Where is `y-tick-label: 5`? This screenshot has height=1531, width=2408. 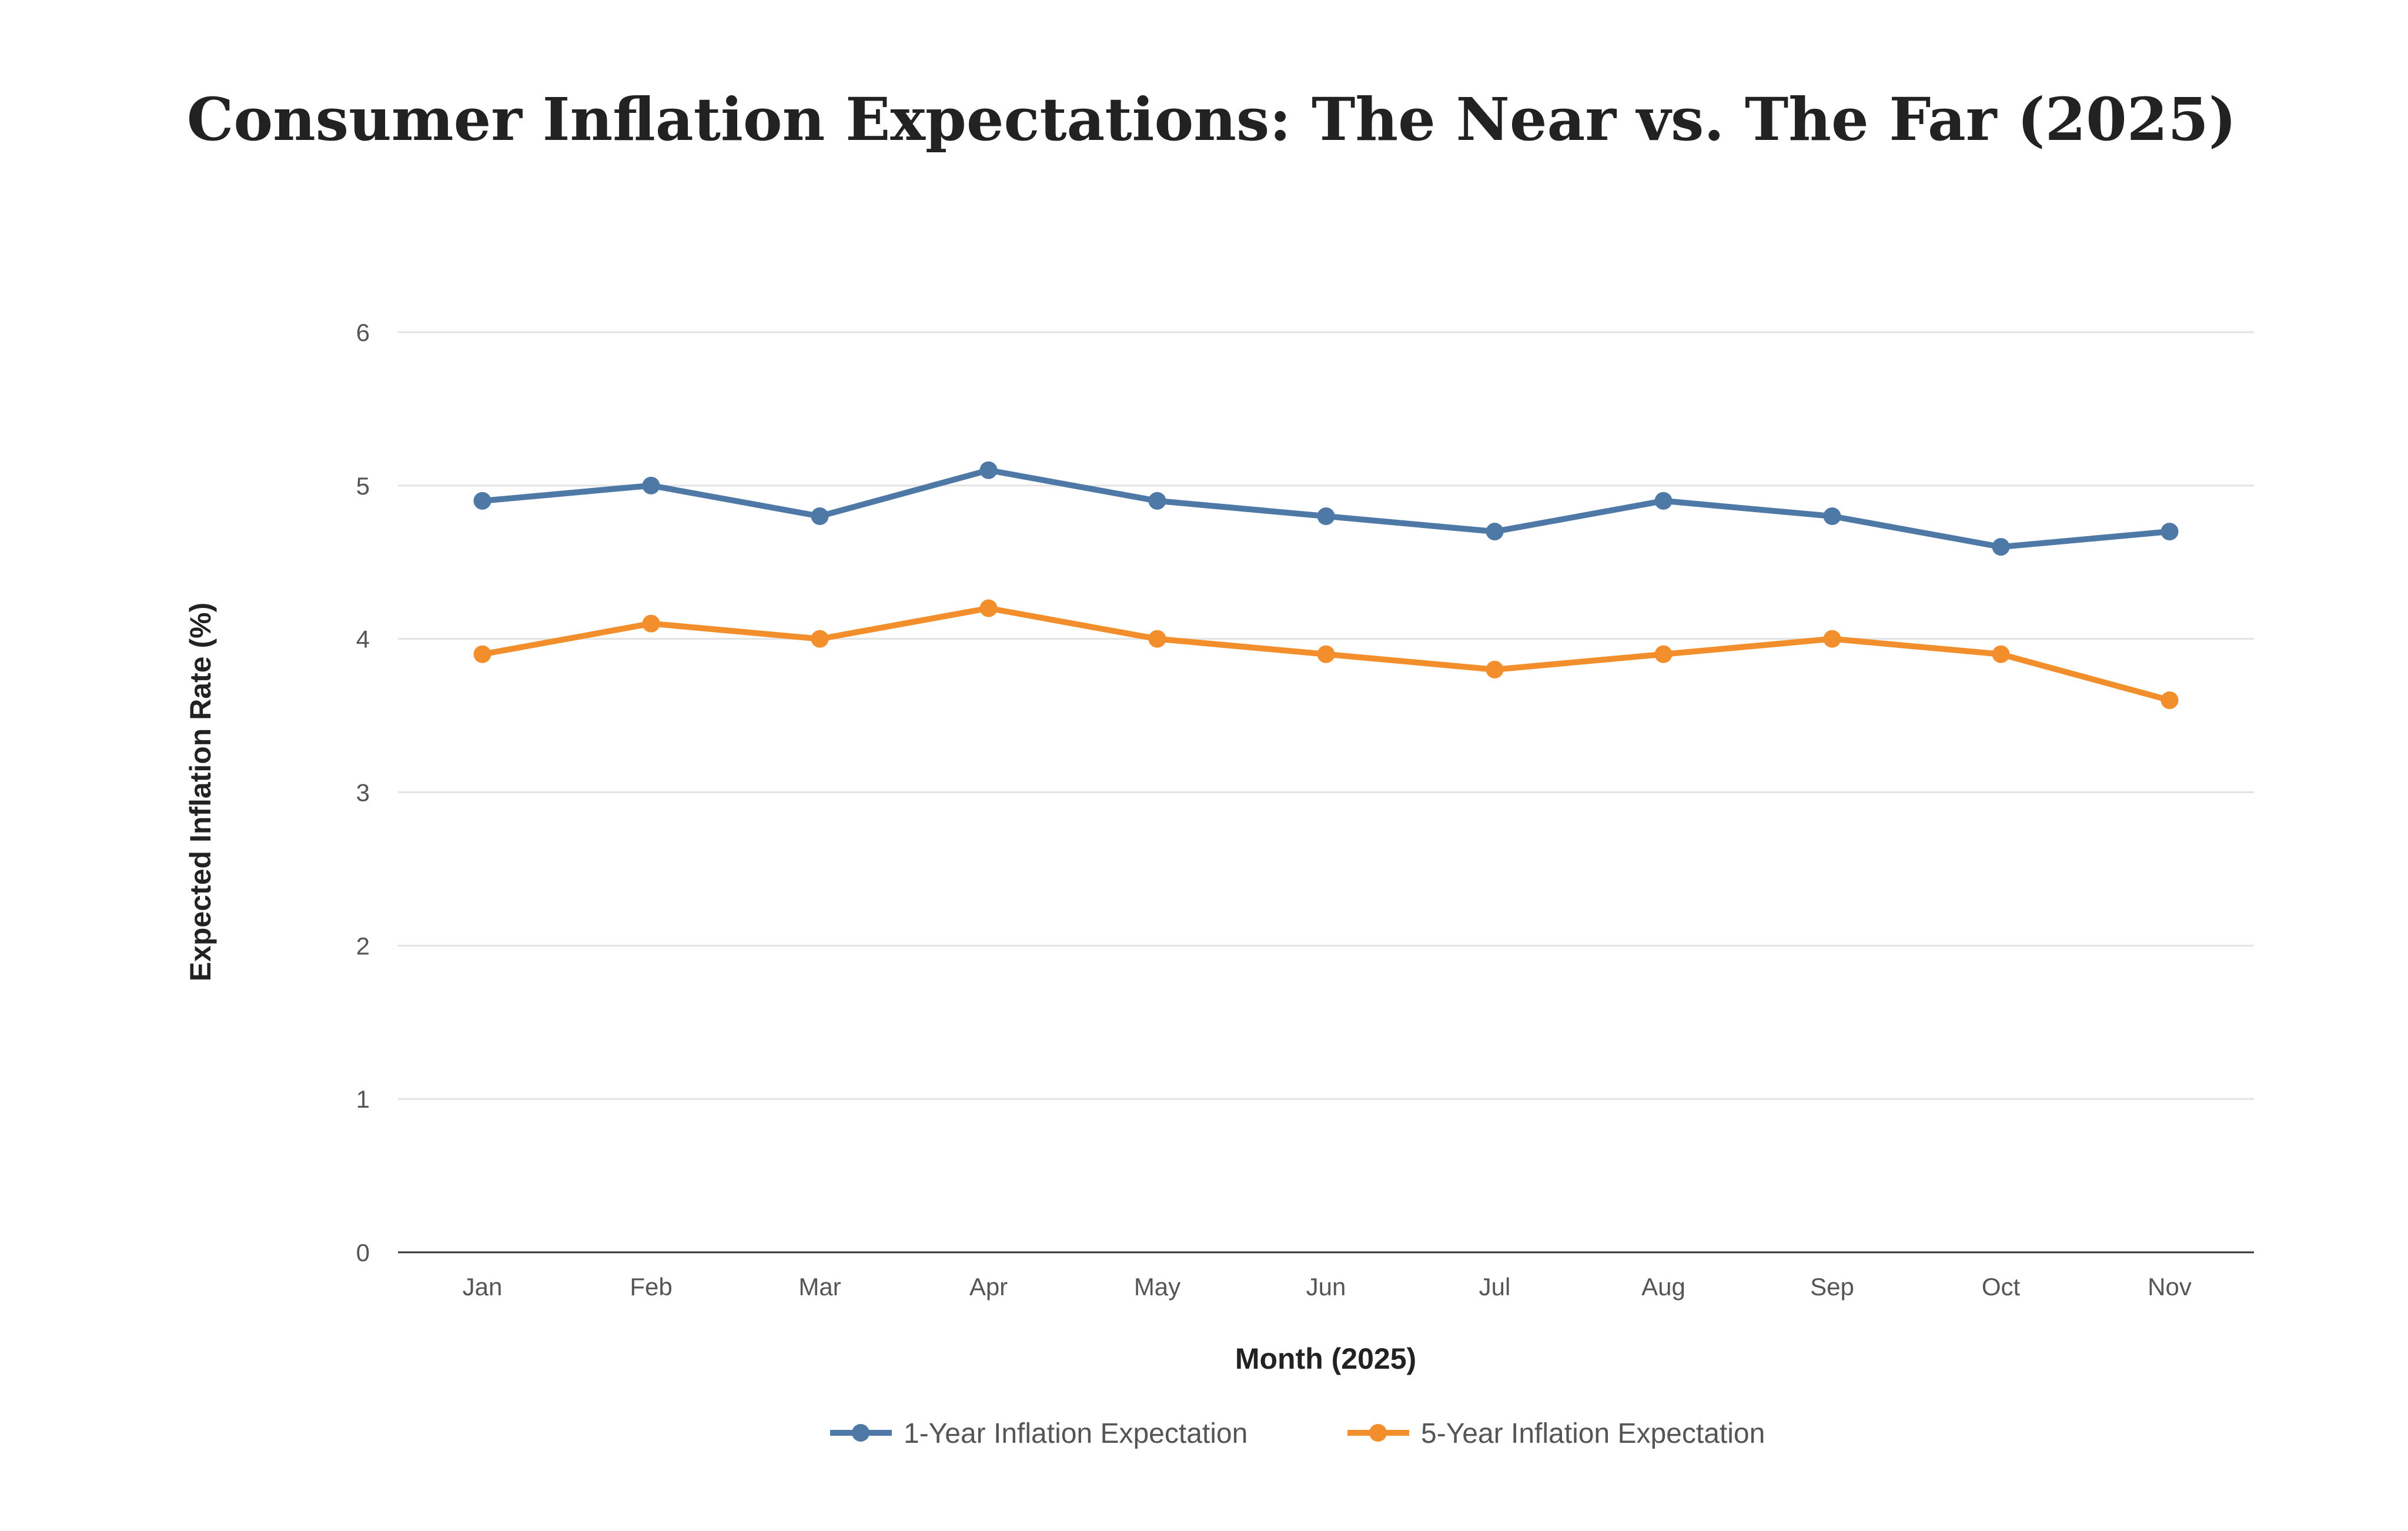 y-tick-label: 5 is located at coordinates (363, 486).